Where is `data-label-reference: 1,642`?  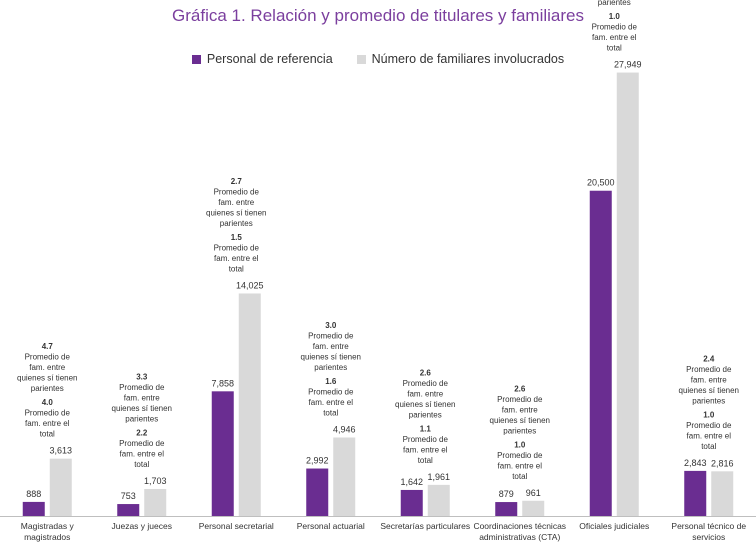 data-label-reference: 1,642 is located at coordinates (411, 482).